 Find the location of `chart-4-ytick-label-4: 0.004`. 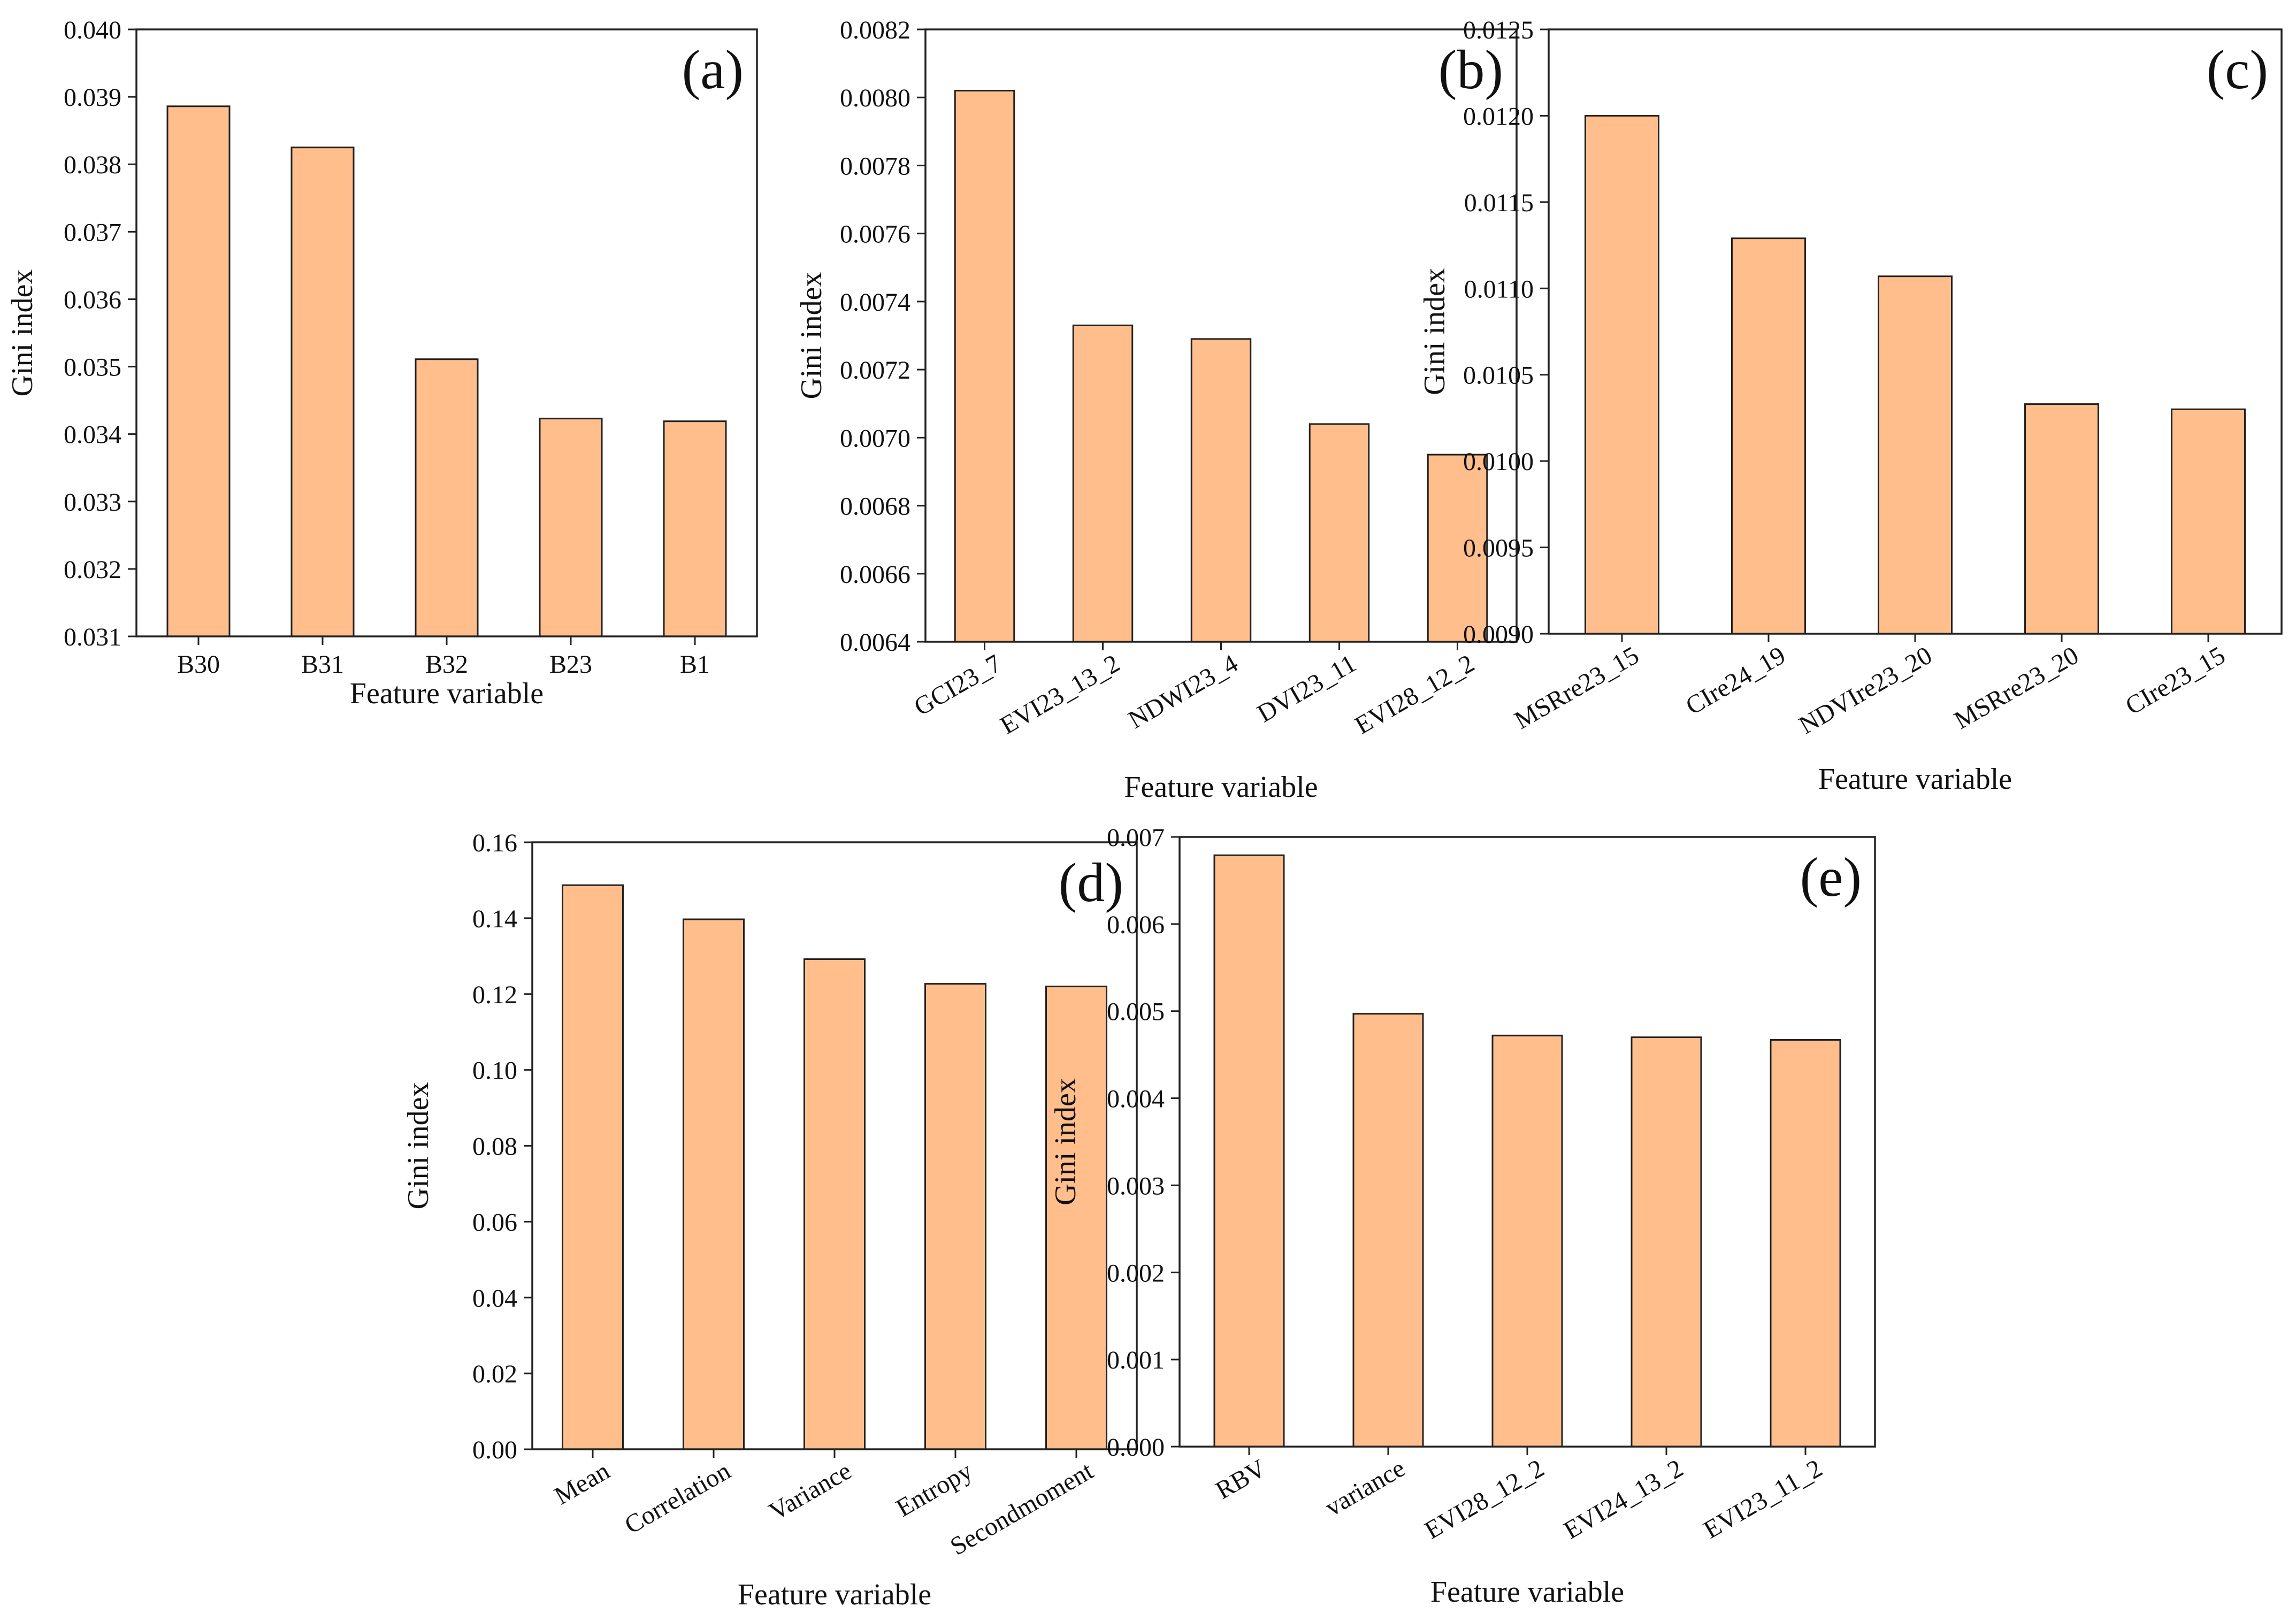

chart-4-ytick-label-4: 0.004 is located at coordinates (1136, 1099).